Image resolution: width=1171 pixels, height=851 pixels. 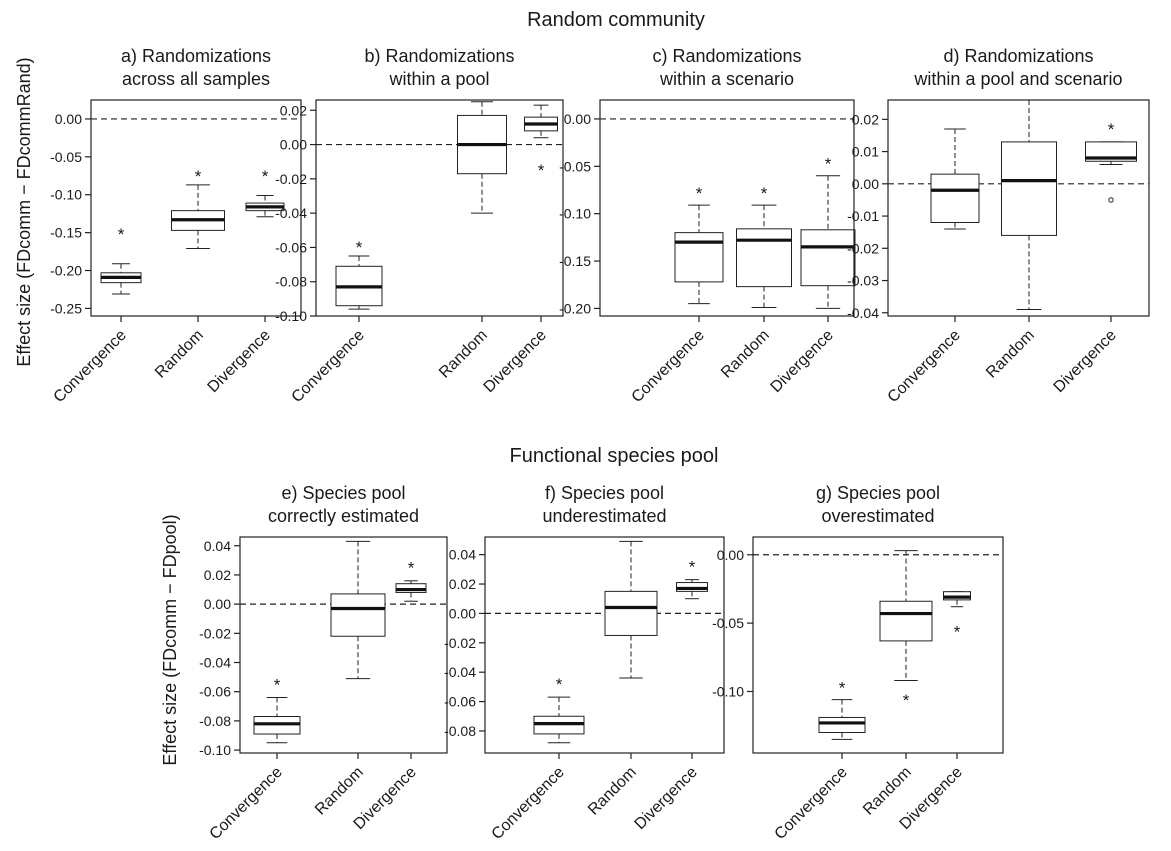 I want to click on y-tick-label: -0.10, so click(x=291, y=316).